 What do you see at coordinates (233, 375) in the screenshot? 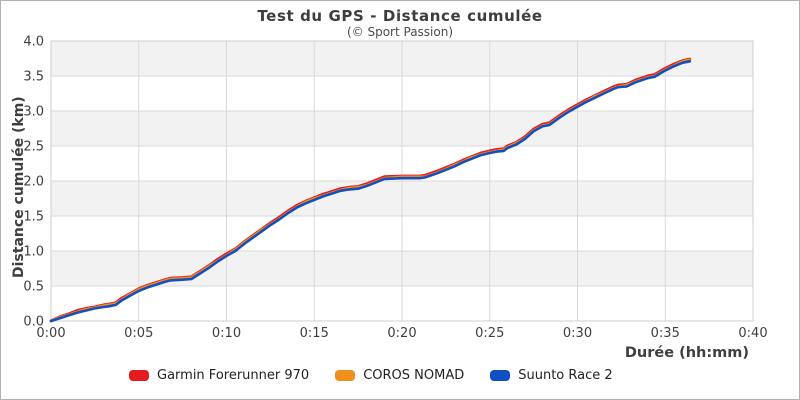
I see `legend-label-garmin: Garmin Forerunner 970` at bounding box center [233, 375].